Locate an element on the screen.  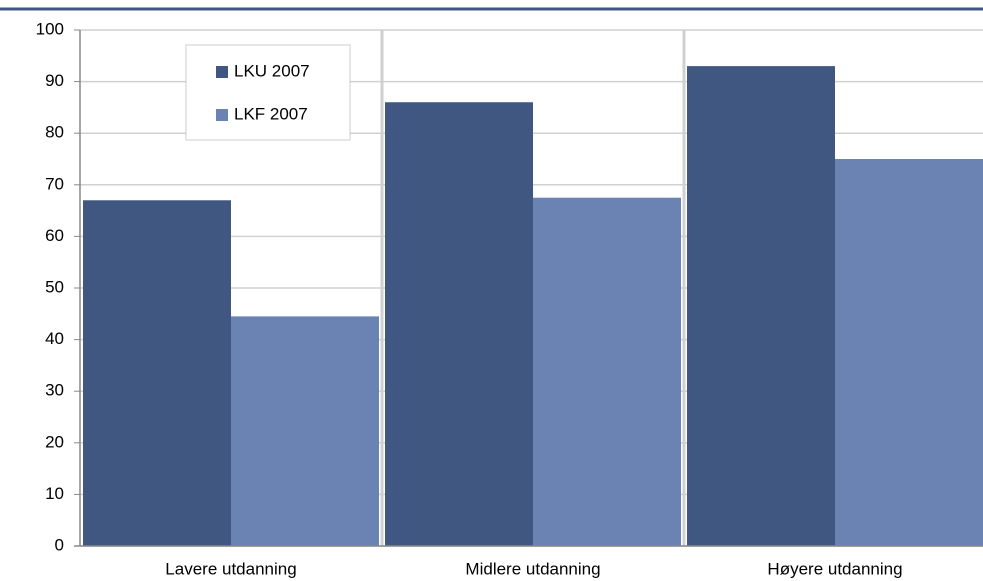
y-tick-label: 0 is located at coordinates (59, 544).